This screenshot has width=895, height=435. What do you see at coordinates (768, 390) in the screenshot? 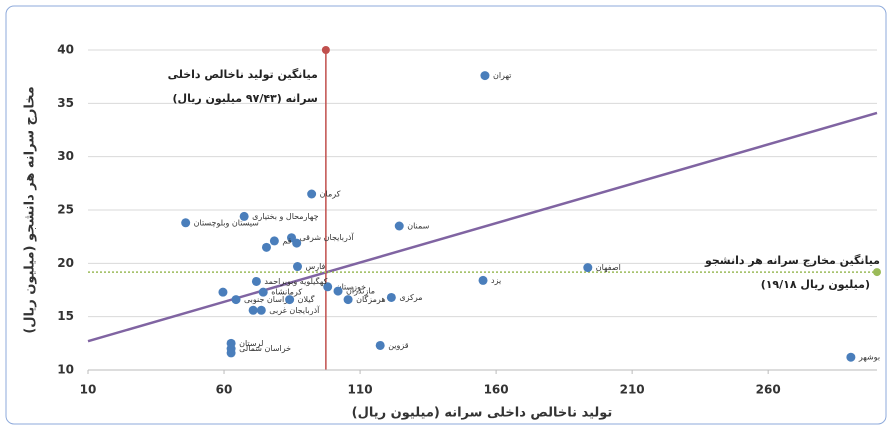
I see `x-tick-label: 260` at bounding box center [768, 390].